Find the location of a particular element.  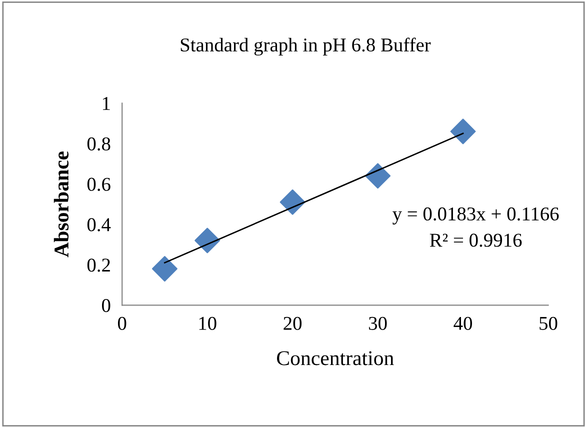

x-tick-label: 30 is located at coordinates (378, 323).